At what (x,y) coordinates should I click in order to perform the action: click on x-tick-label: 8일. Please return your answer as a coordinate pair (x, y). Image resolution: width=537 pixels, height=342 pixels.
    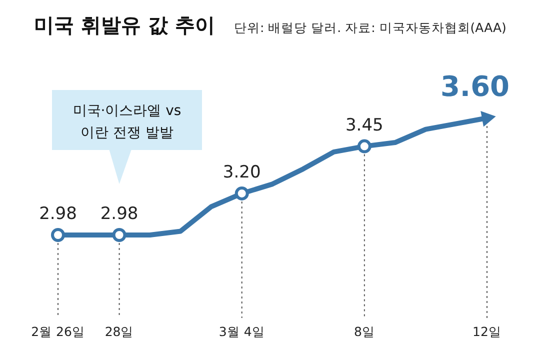
    Looking at the image, I should click on (364, 331).